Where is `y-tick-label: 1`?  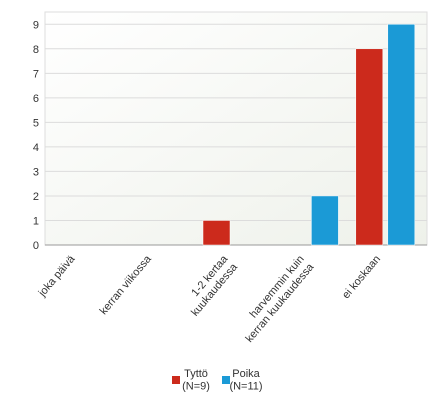 y-tick-label: 1 is located at coordinates (36, 221).